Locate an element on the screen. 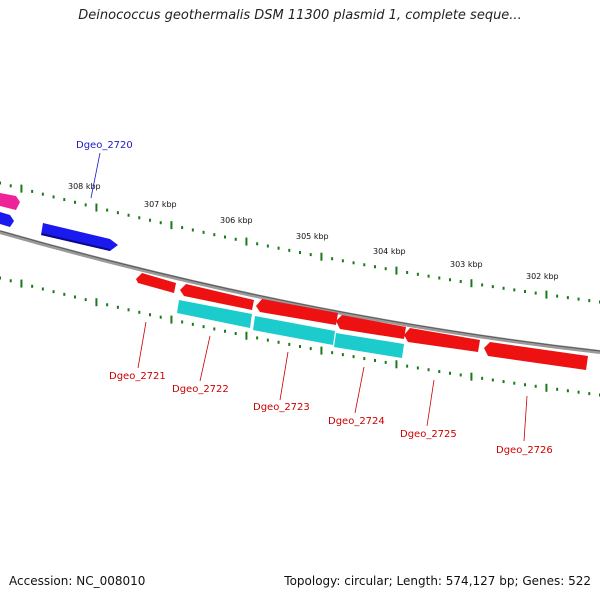 Image resolution: width=600 pixels, height=600 pixels. kbp-label: 302 kbp is located at coordinates (542, 276).